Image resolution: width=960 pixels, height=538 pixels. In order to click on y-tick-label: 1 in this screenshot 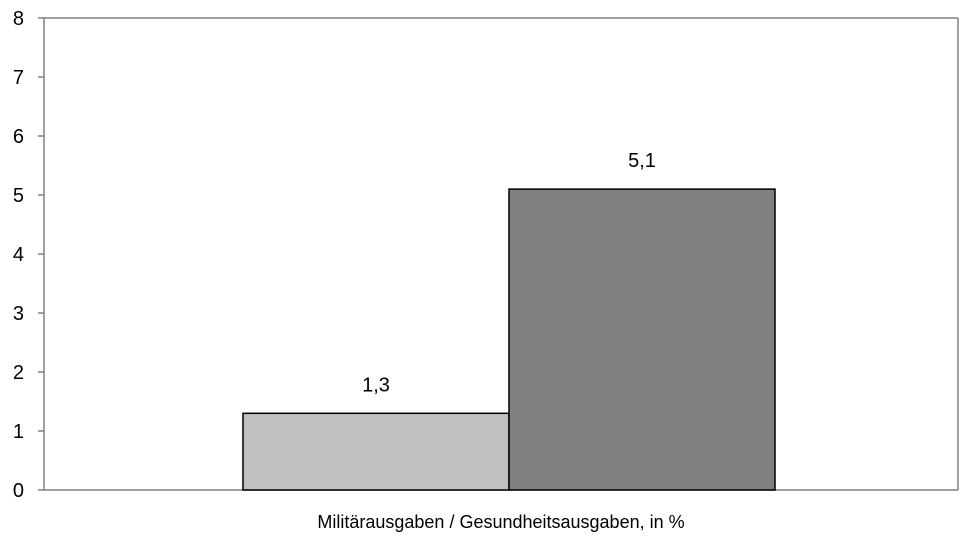, I will do `click(18, 432)`.